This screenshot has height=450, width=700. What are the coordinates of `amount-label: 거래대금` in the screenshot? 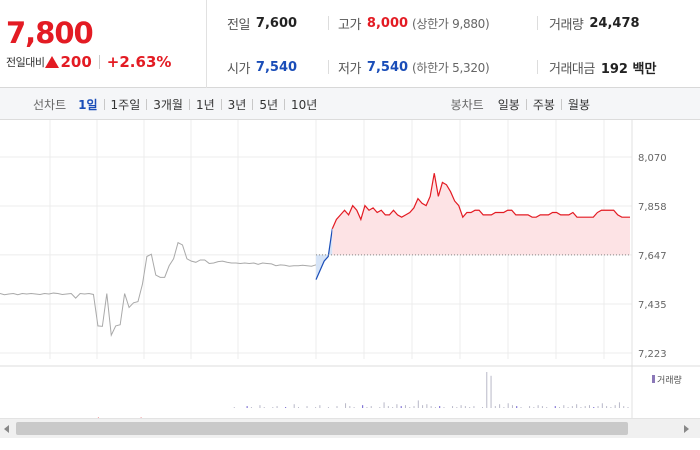 It's located at (572, 69).